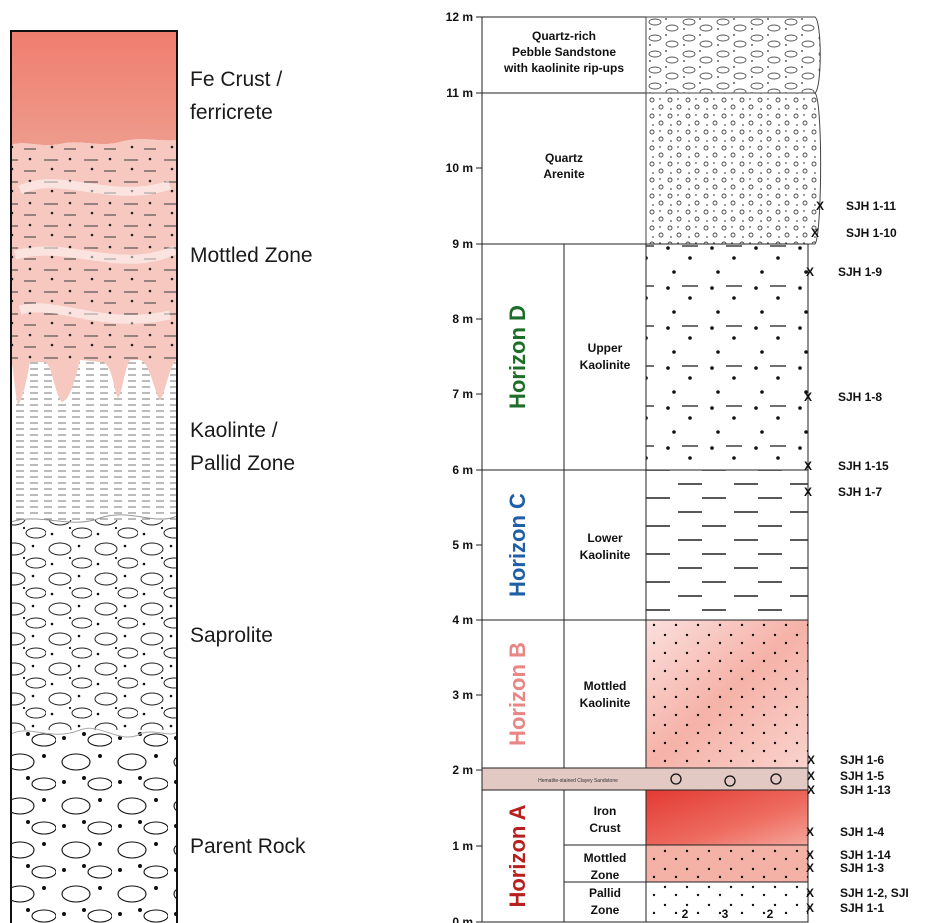 The height and width of the screenshot is (923, 936). I want to click on iron-crust-lithology, so click(727, 817).